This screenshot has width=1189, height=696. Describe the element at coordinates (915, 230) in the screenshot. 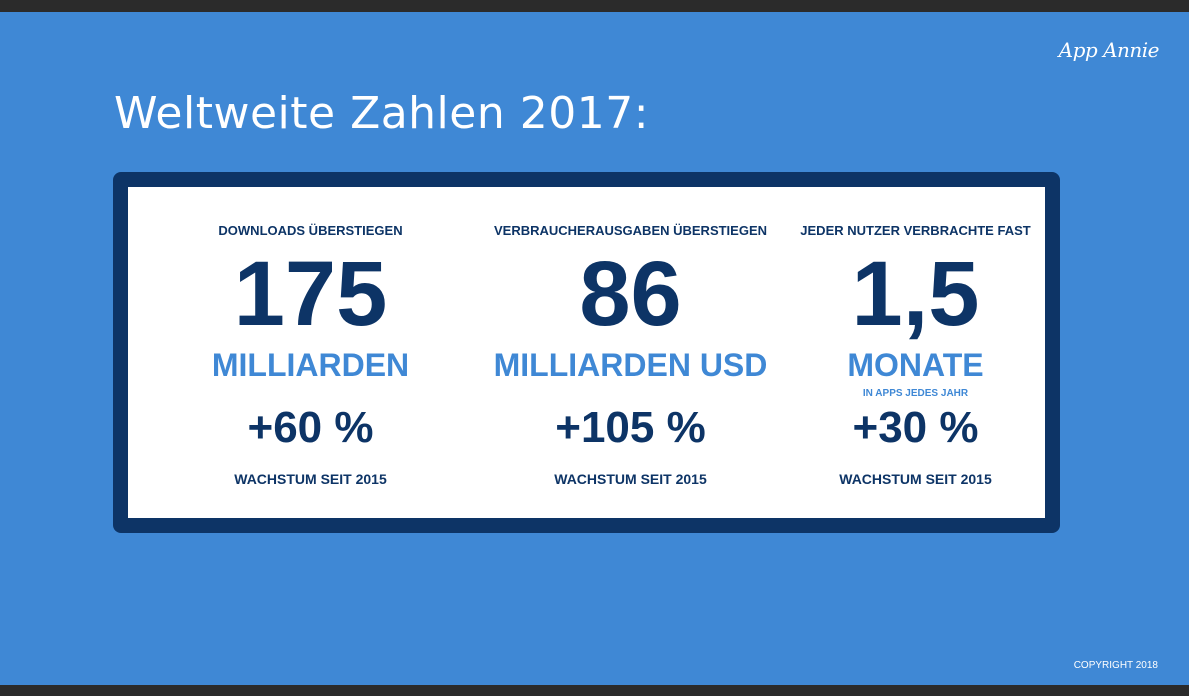

I see `stat-label: JEDER NUTZER VERBRACHTE FAST` at that location.